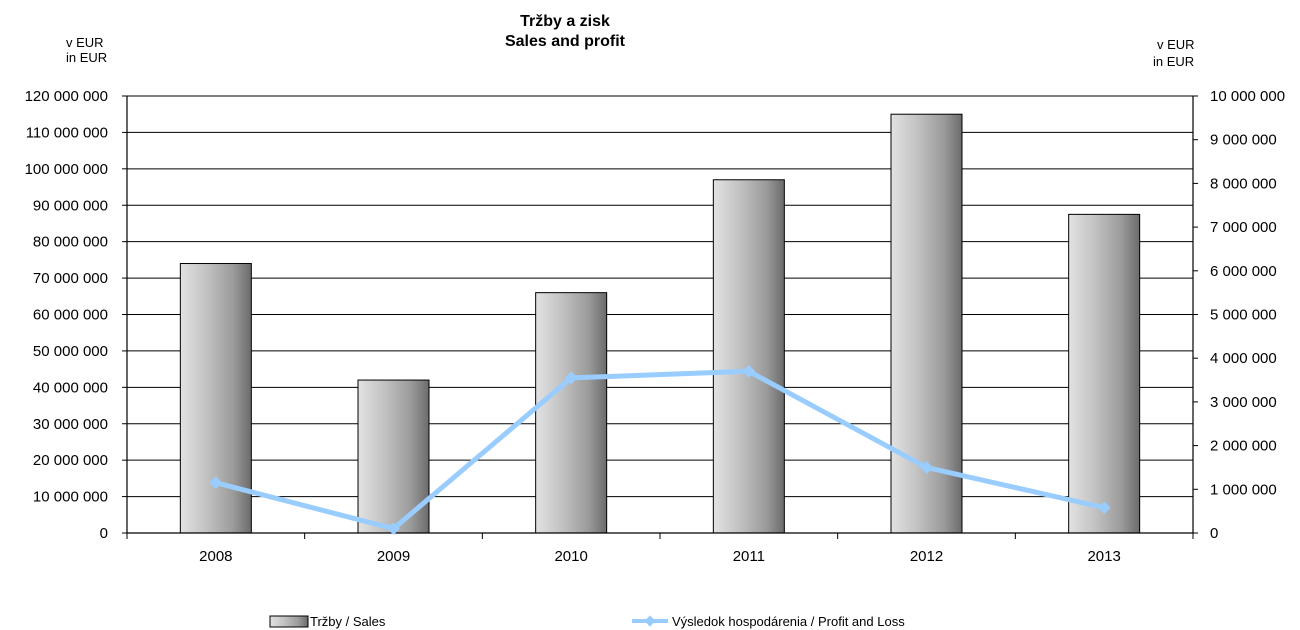  I want to click on chart-subtitle: Sales and profit, so click(565, 41).